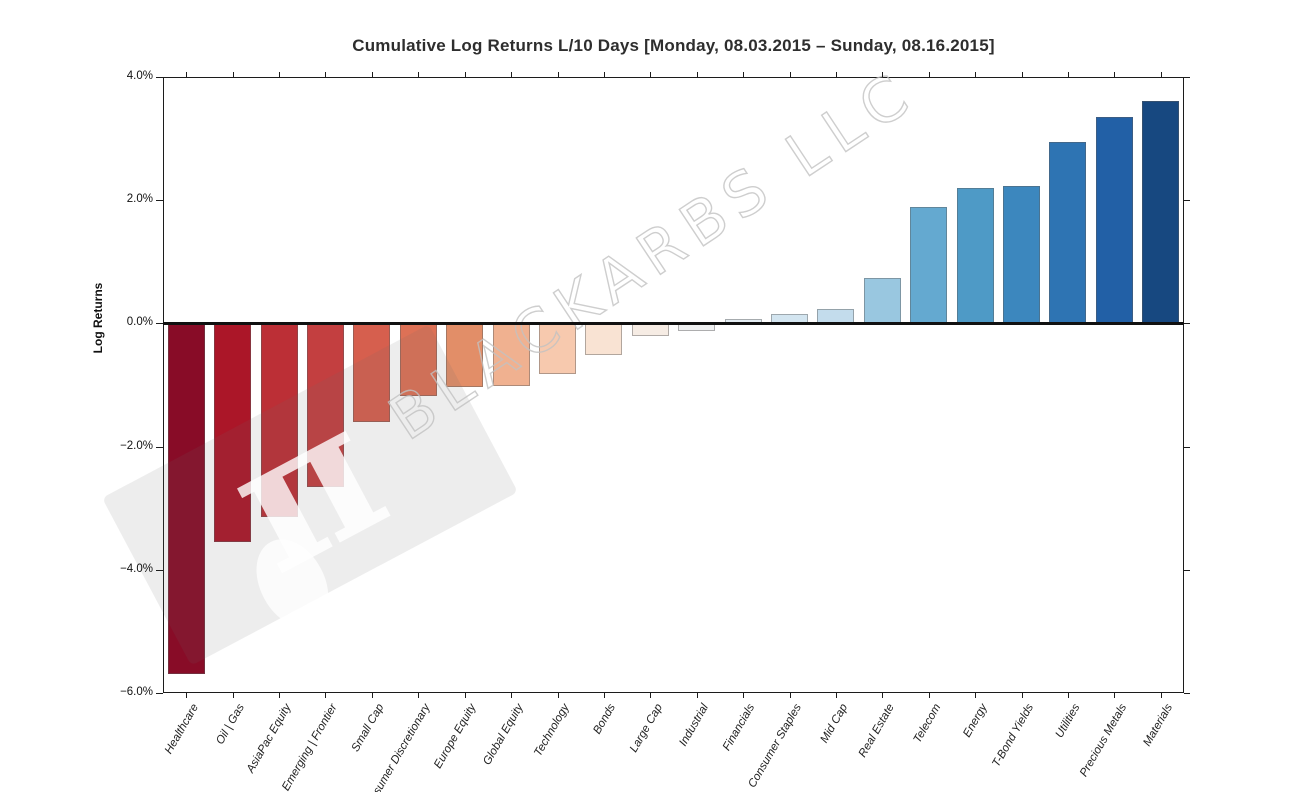 Image resolution: width=1314 pixels, height=792 pixels. What do you see at coordinates (694, 725) in the screenshot?
I see `x-tick-label-text: Industrial` at bounding box center [694, 725].